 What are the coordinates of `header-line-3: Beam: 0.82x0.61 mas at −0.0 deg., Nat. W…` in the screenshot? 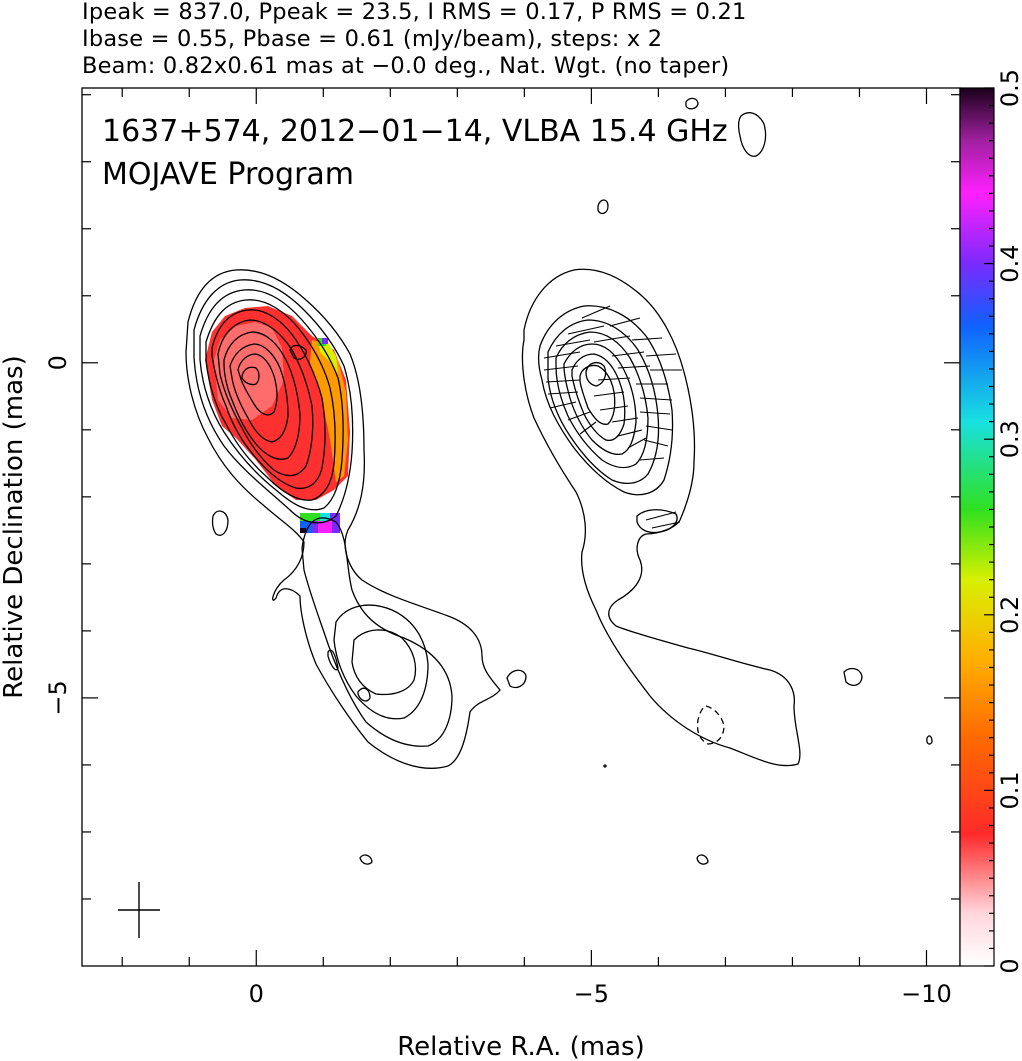 It's located at (406, 66).